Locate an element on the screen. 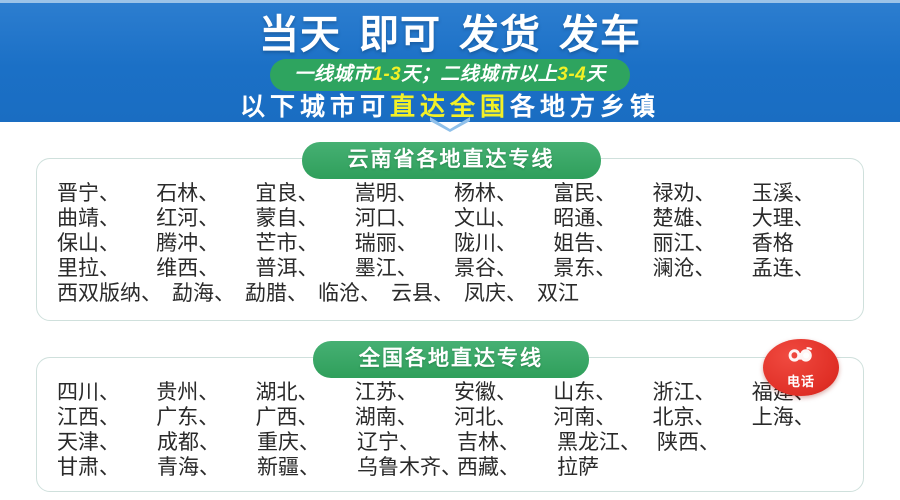 The height and width of the screenshot is (500, 900). pill-highlight-1: 1-3 is located at coordinates (387, 74).